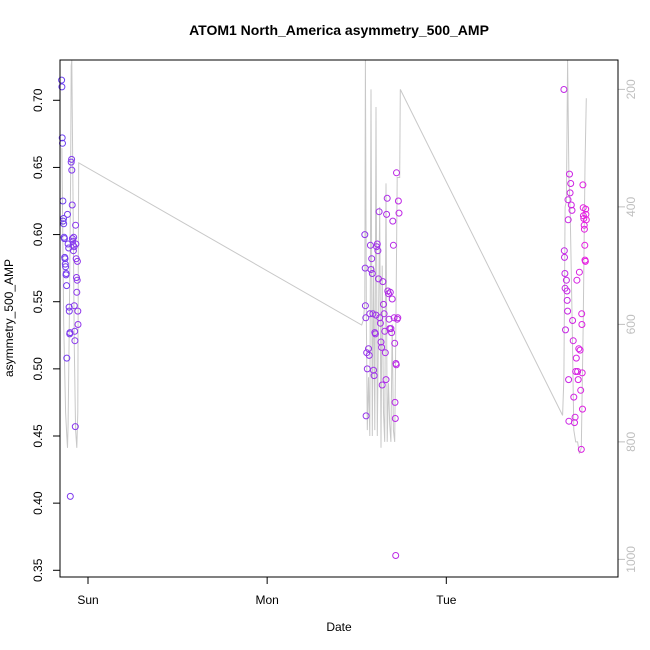 This screenshot has height=650, width=650. Describe the element at coordinates (631, 324) in the screenshot. I see `y2-tick-label: 600` at that location.